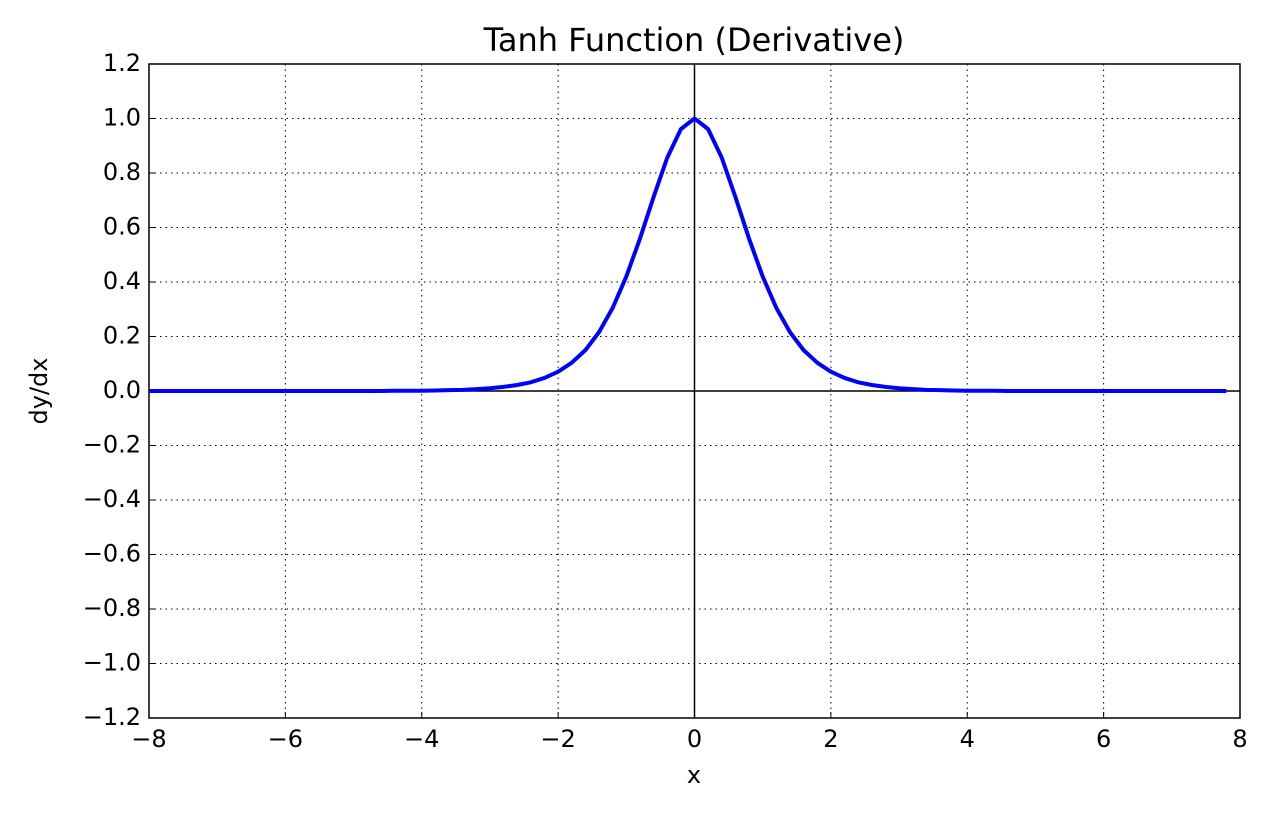 This screenshot has width=1280, height=824. I want to click on x-tick-label: 4, so click(967, 739).